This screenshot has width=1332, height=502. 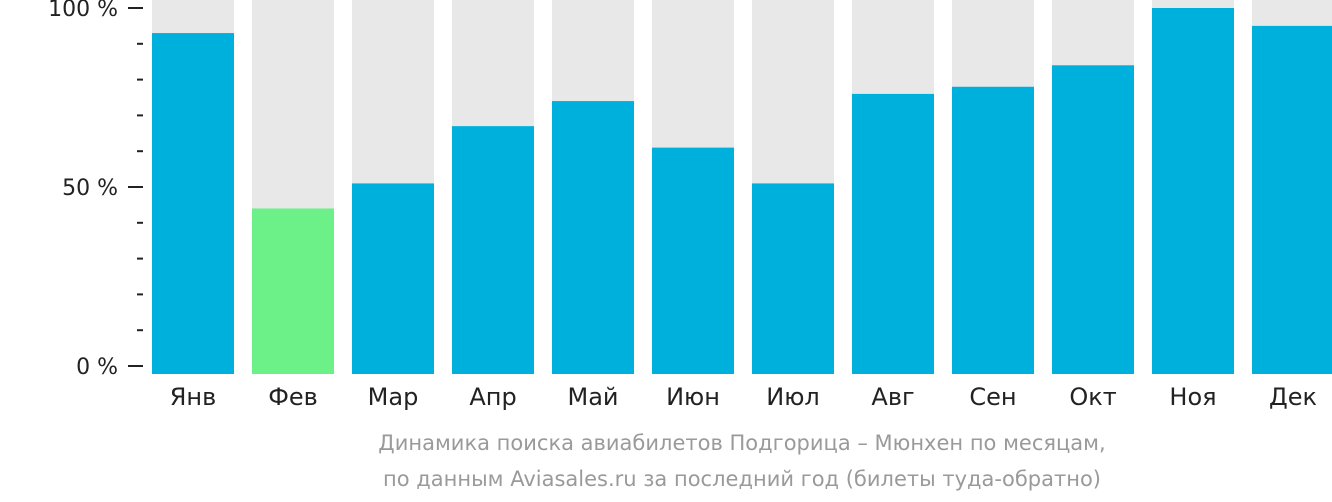 What do you see at coordinates (83, 11) in the screenshot?
I see `y-tick-label: 100 %` at bounding box center [83, 11].